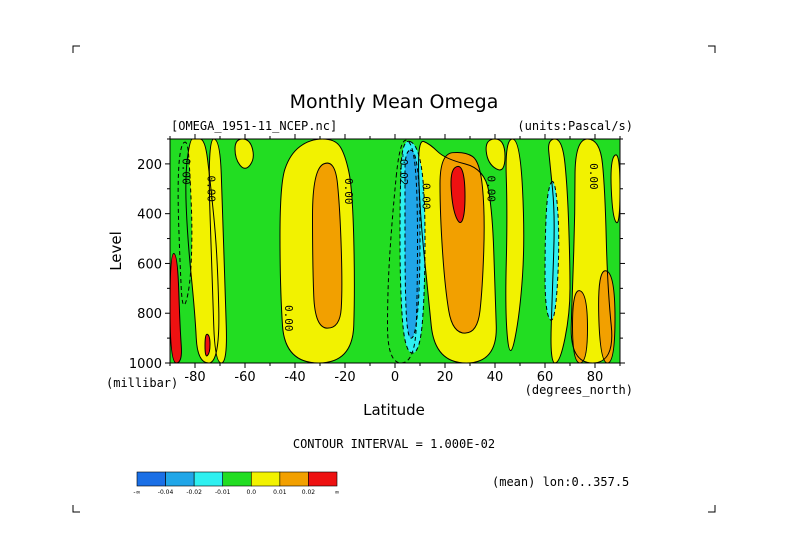 Image resolution: width=789 pixels, height=558 pixels. I want to click on color-legend: -∞ -0.04 -0.02 -0.01 0.0 0.01 0.02 ∞, so click(236, 483).